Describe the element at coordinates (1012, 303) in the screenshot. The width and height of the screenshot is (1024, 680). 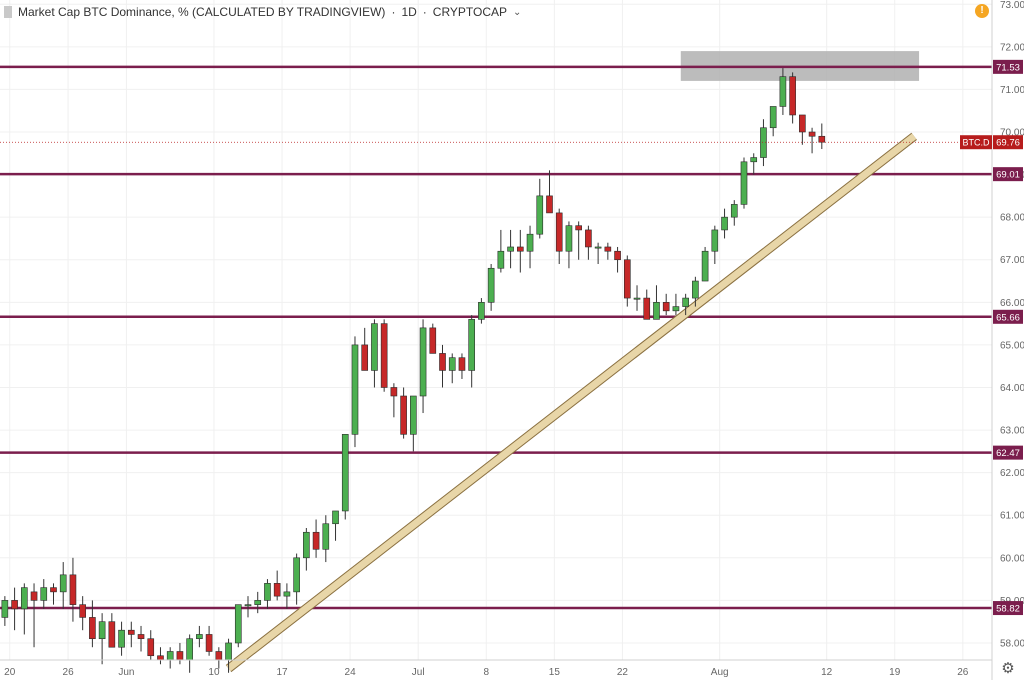
I see `y-tick-label: 66.00` at that location.